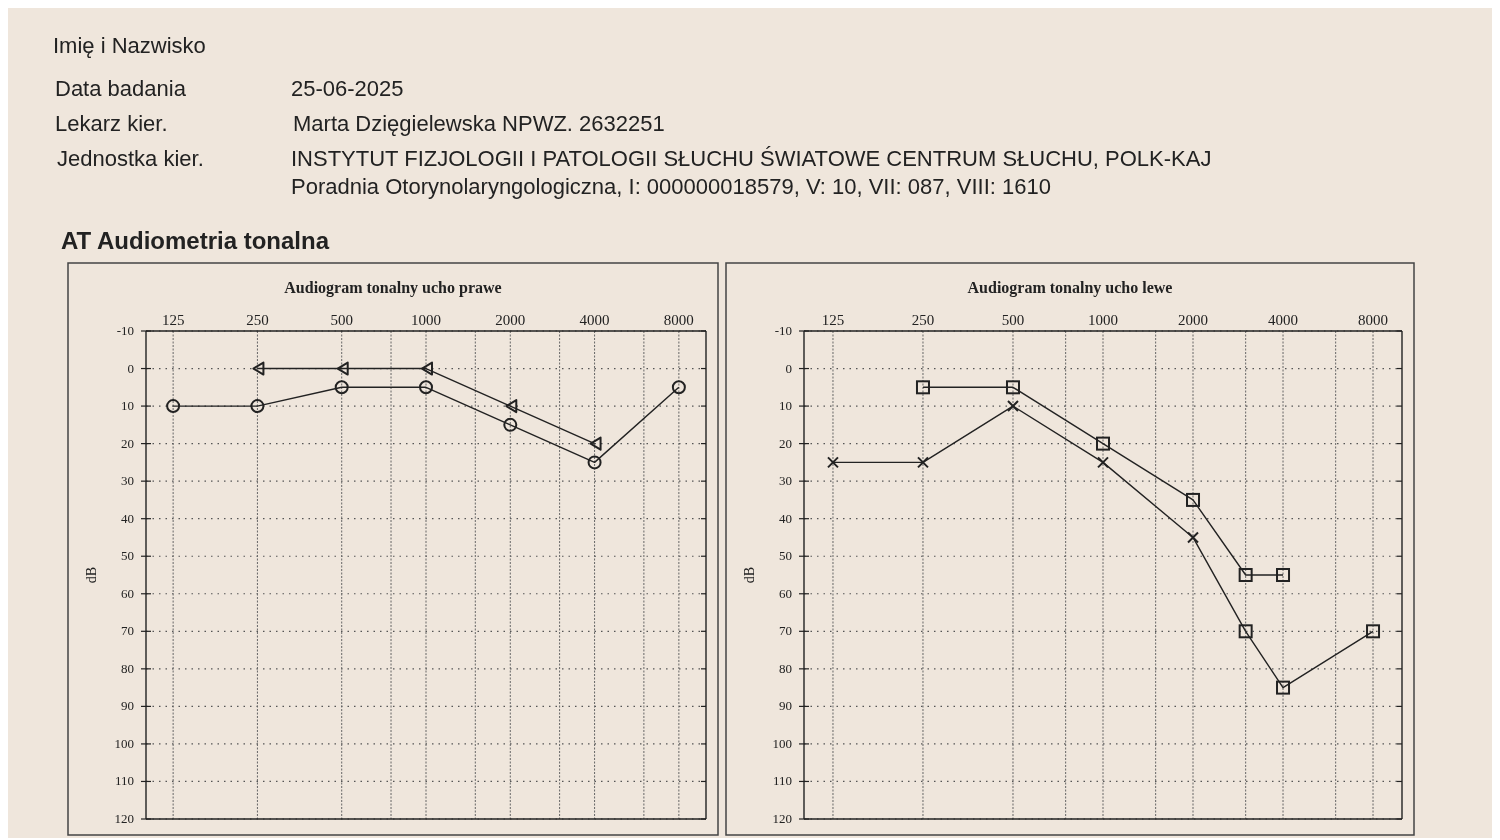 This screenshot has width=1500, height=840. I want to click on text: Lekarz kier., so click(111, 123).